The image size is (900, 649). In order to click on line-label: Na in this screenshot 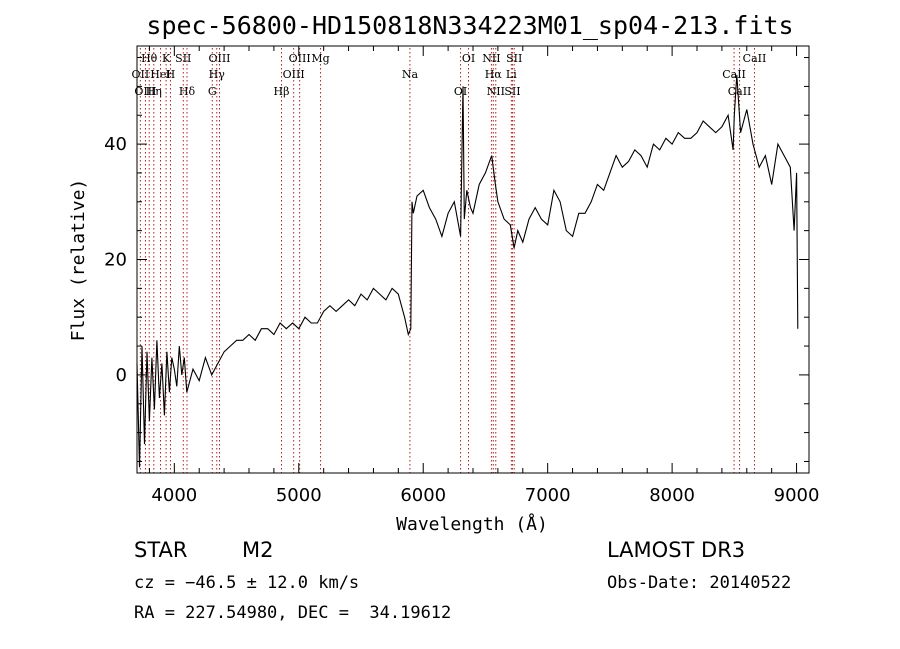, I will do `click(410, 74)`.